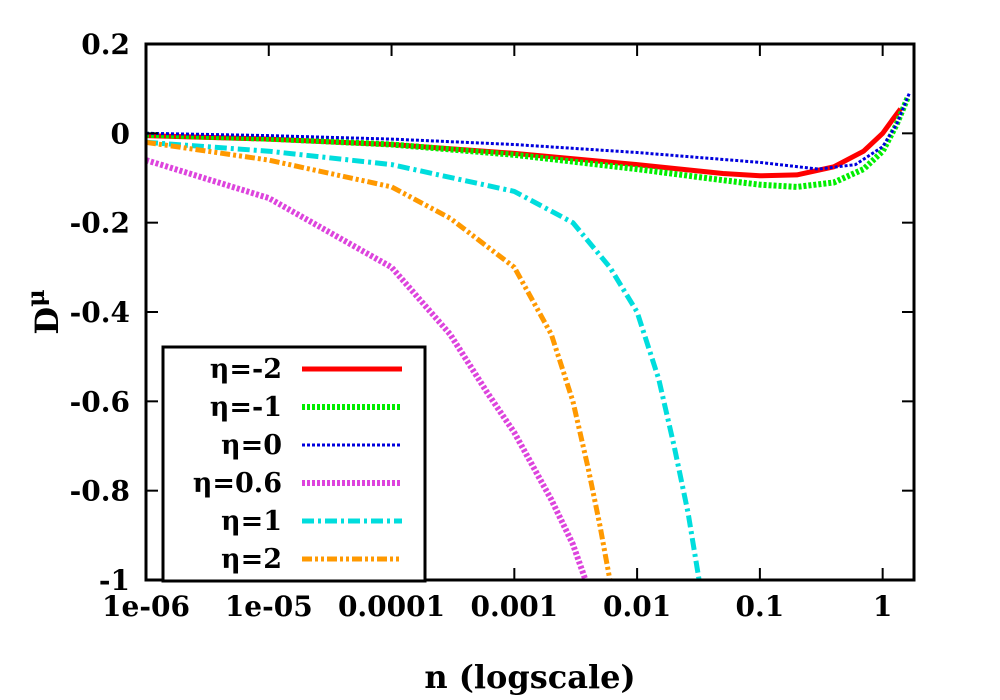 Image resolution: width=1000 pixels, height=700 pixels. What do you see at coordinates (100, 312) in the screenshot?
I see `y-tick-label: -0.4` at bounding box center [100, 312].